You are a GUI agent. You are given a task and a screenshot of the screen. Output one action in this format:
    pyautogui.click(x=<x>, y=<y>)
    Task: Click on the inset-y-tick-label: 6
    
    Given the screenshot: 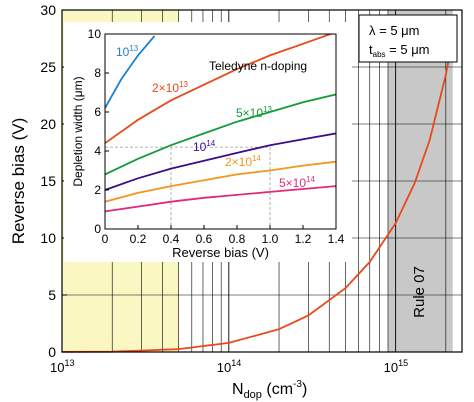 What is the action you would take?
    pyautogui.click(x=97, y=112)
    